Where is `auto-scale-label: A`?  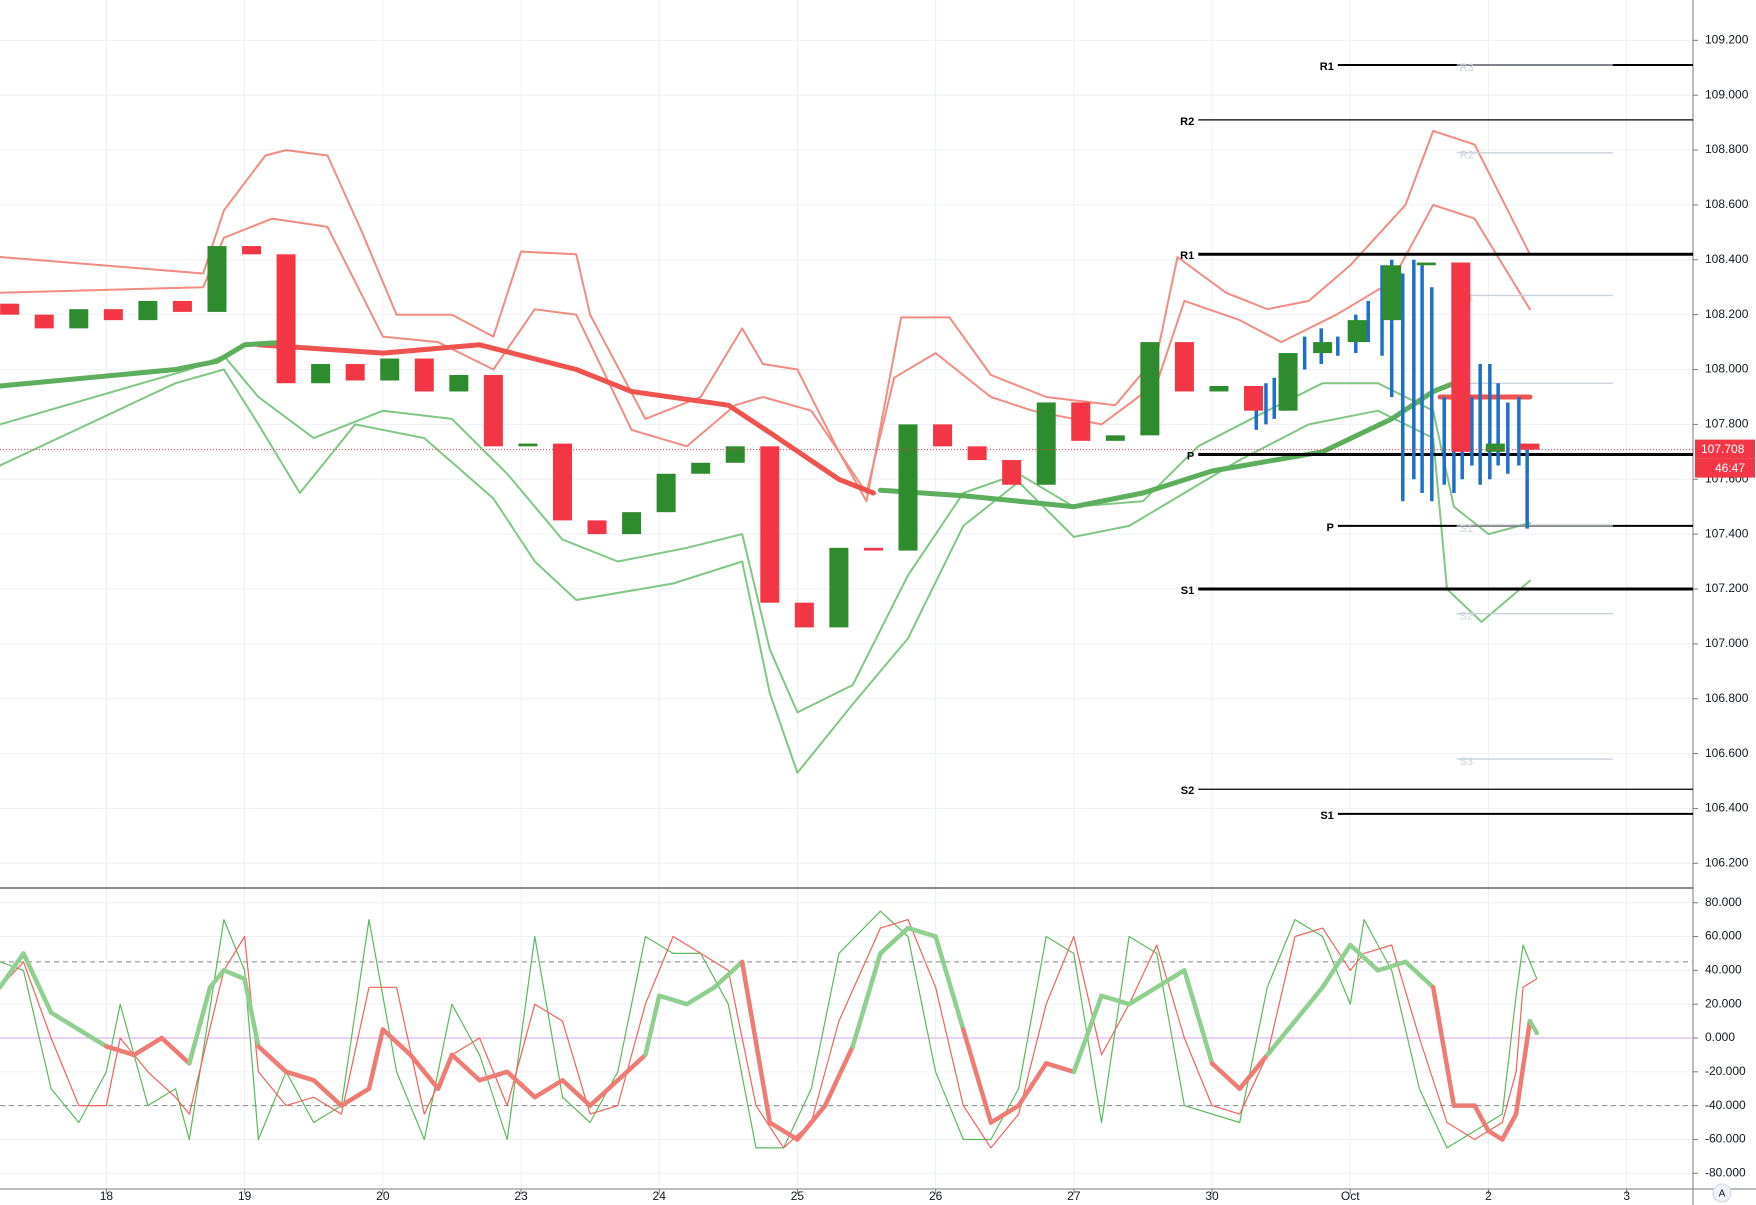 auto-scale-label: A is located at coordinates (1722, 1194).